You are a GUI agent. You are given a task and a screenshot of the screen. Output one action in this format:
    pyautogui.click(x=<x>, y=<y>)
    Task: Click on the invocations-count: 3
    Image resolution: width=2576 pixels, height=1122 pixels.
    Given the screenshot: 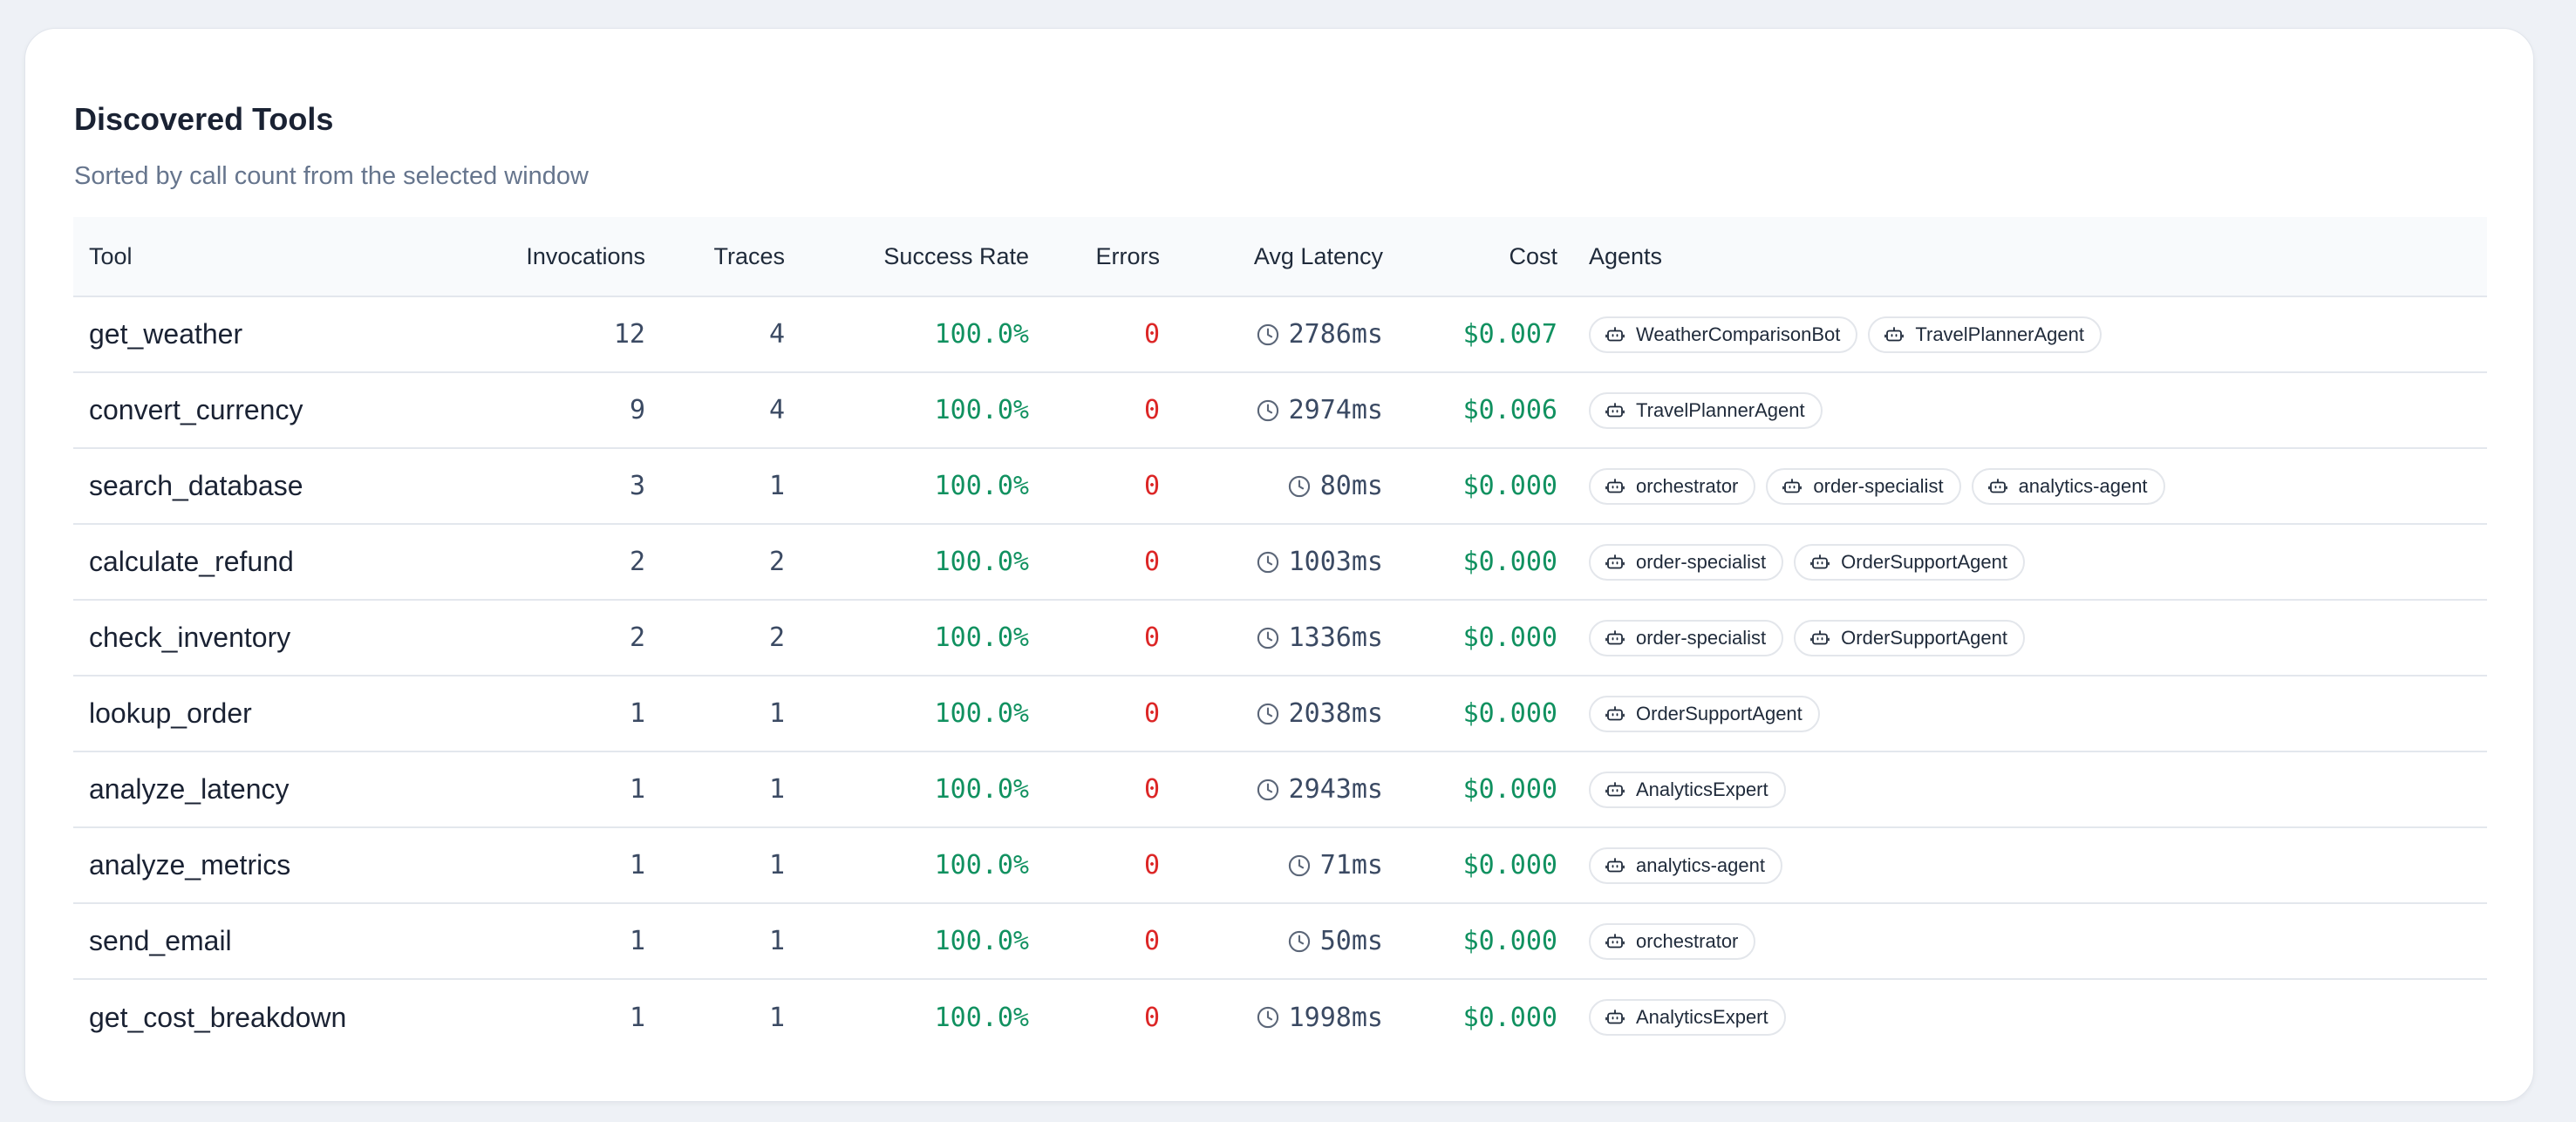 What is the action you would take?
    pyautogui.click(x=558, y=486)
    